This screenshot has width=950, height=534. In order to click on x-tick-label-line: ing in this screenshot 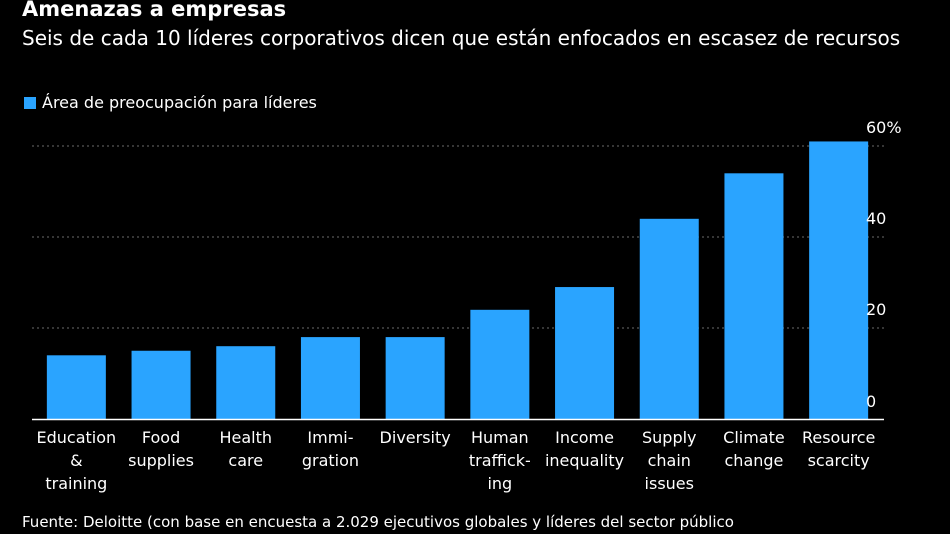, I will do `click(499, 483)`.